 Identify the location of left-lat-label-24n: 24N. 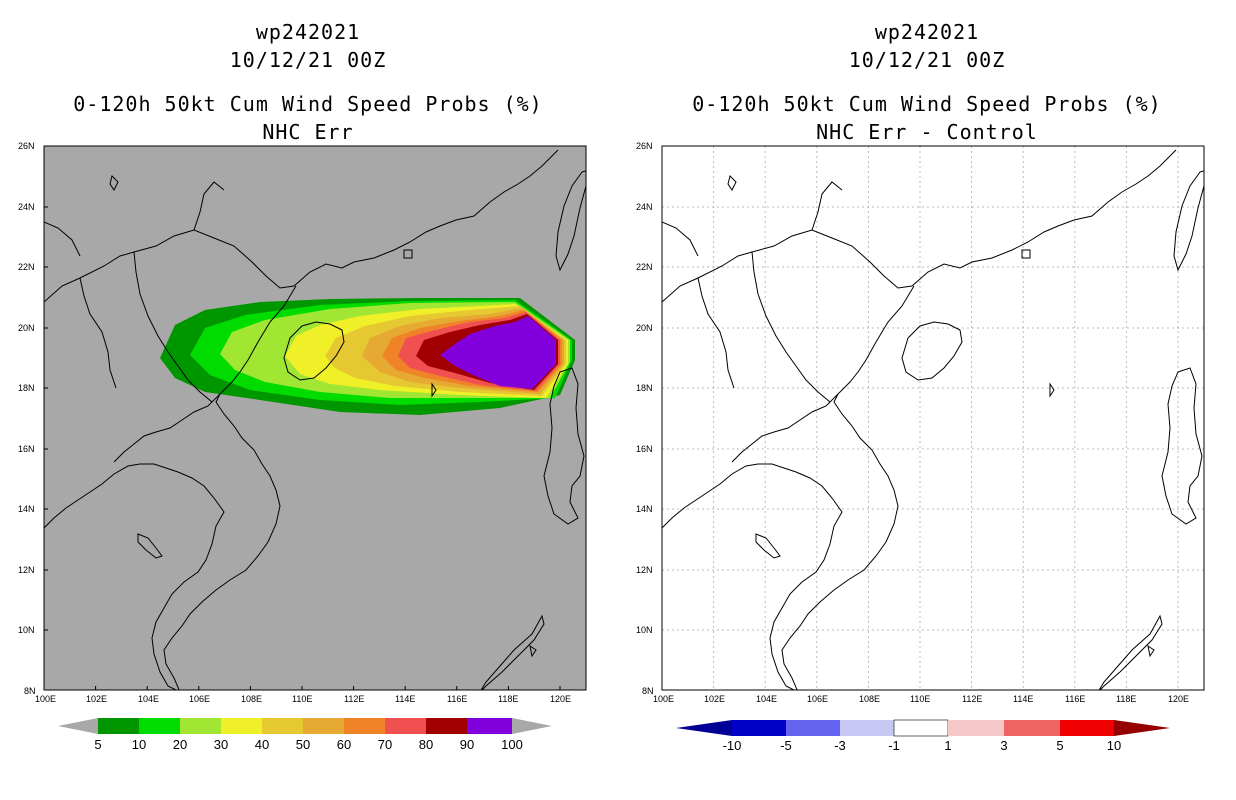
(26, 207).